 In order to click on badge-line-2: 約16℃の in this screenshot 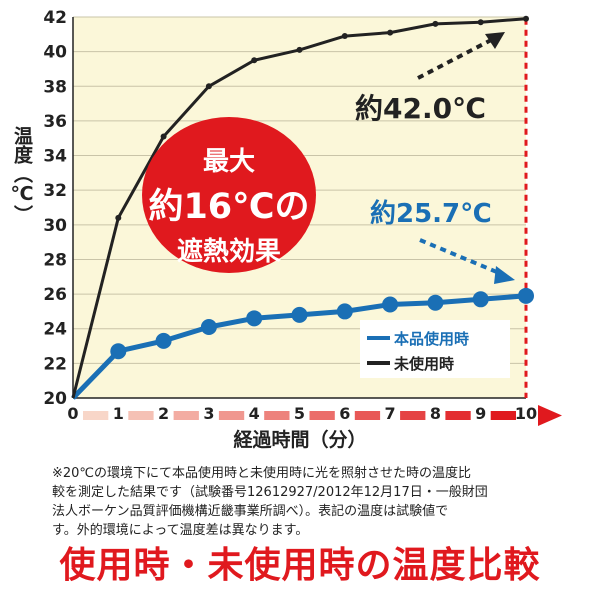, I will do `click(228, 207)`.